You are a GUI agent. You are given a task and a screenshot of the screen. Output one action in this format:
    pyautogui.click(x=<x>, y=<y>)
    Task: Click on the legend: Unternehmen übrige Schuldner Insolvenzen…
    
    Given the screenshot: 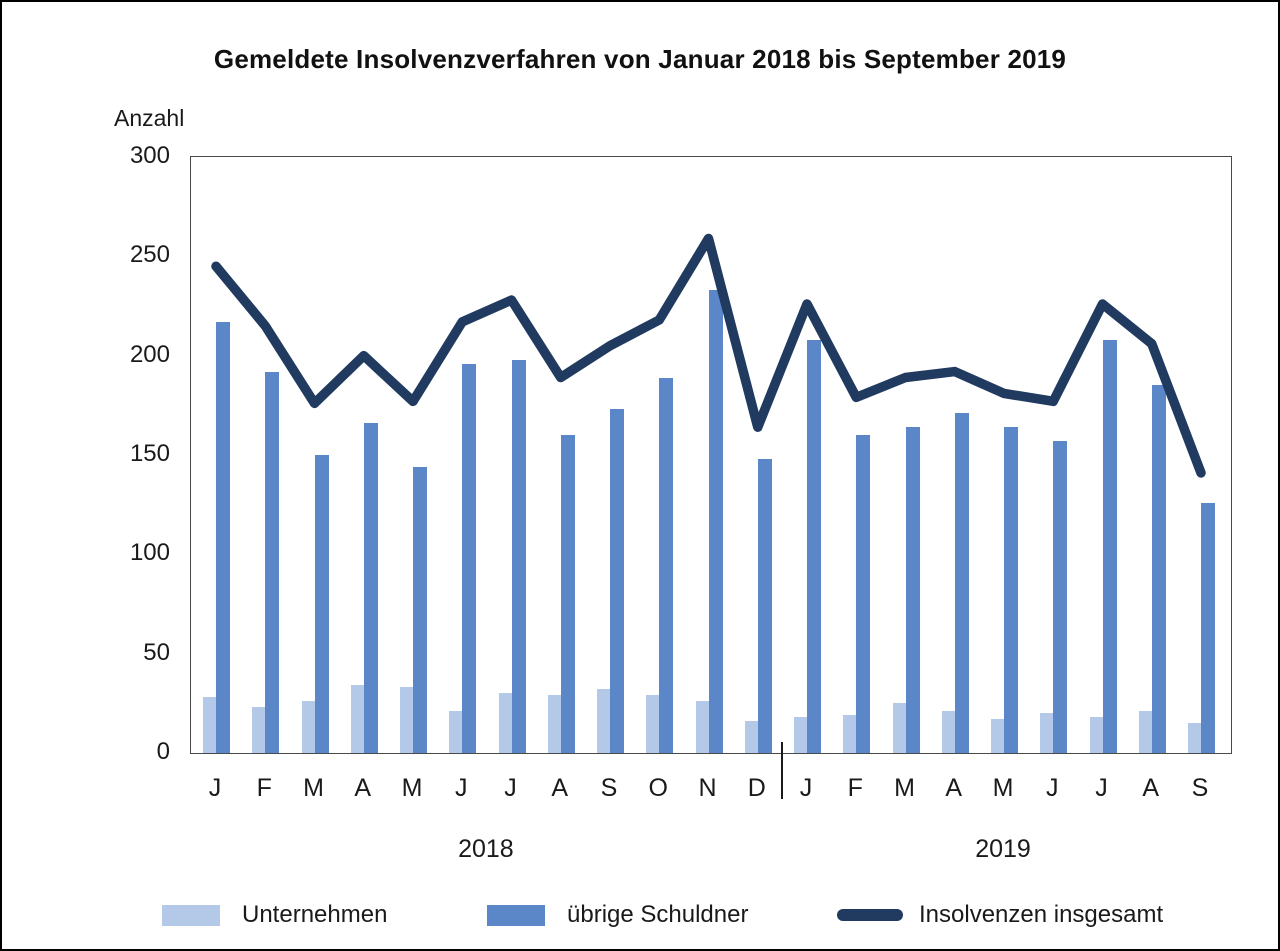 What is the action you would take?
    pyautogui.click(x=640, y=915)
    